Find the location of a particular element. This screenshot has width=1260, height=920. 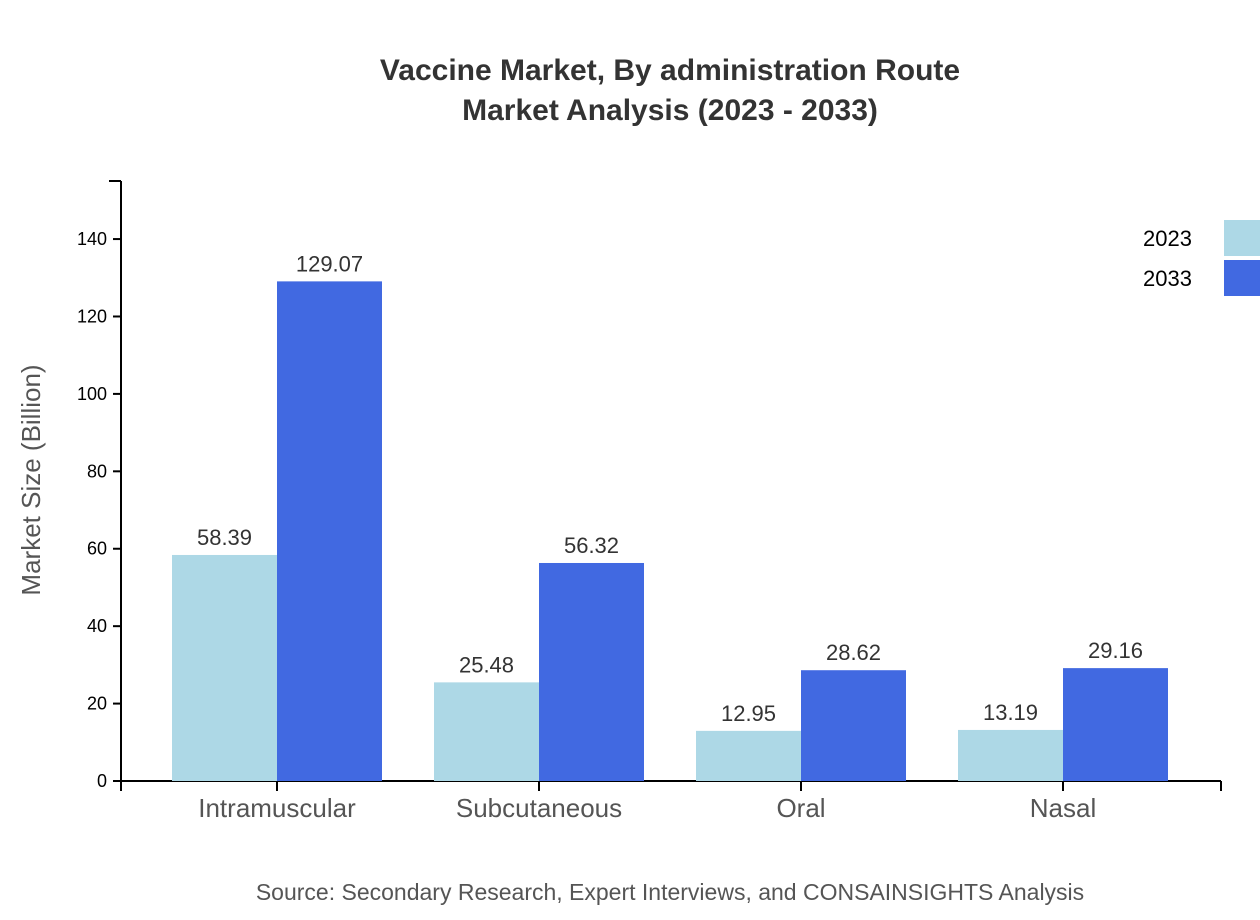

legend-label: 2023 is located at coordinates (1167, 238).